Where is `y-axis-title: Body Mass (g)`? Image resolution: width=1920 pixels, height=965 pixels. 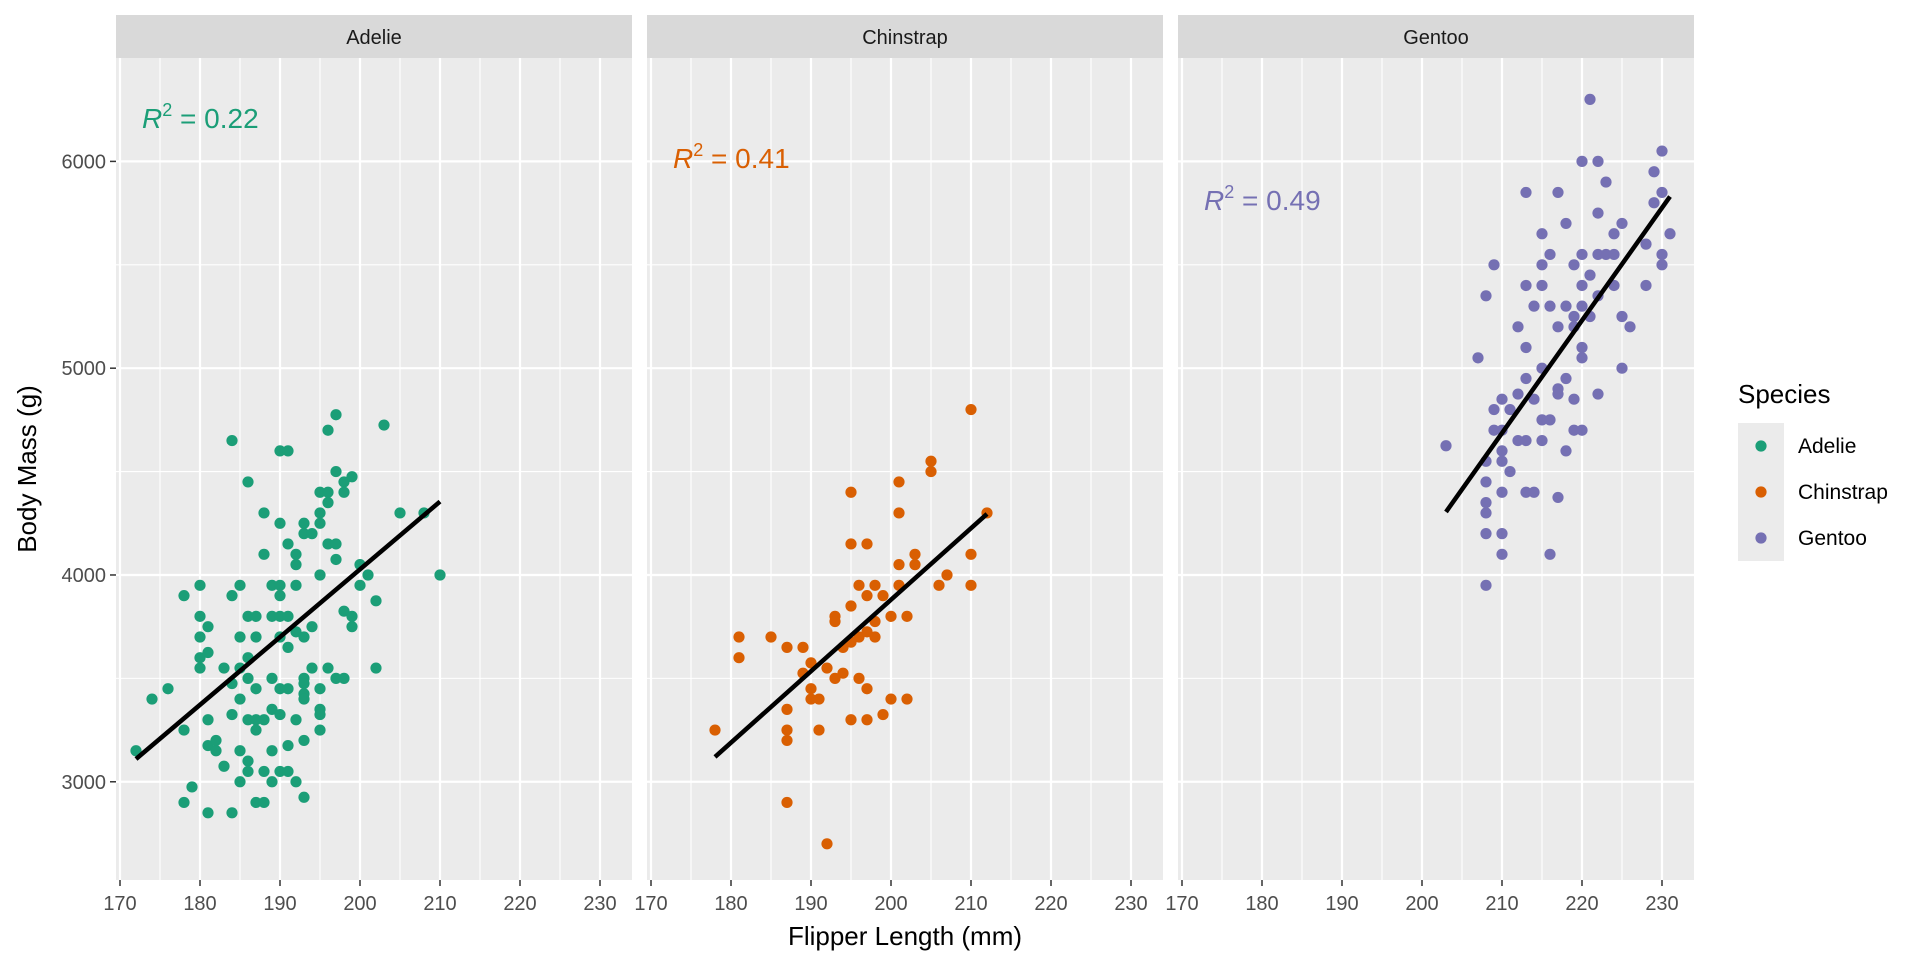 y-axis-title: Body Mass (g) is located at coordinates (27, 469).